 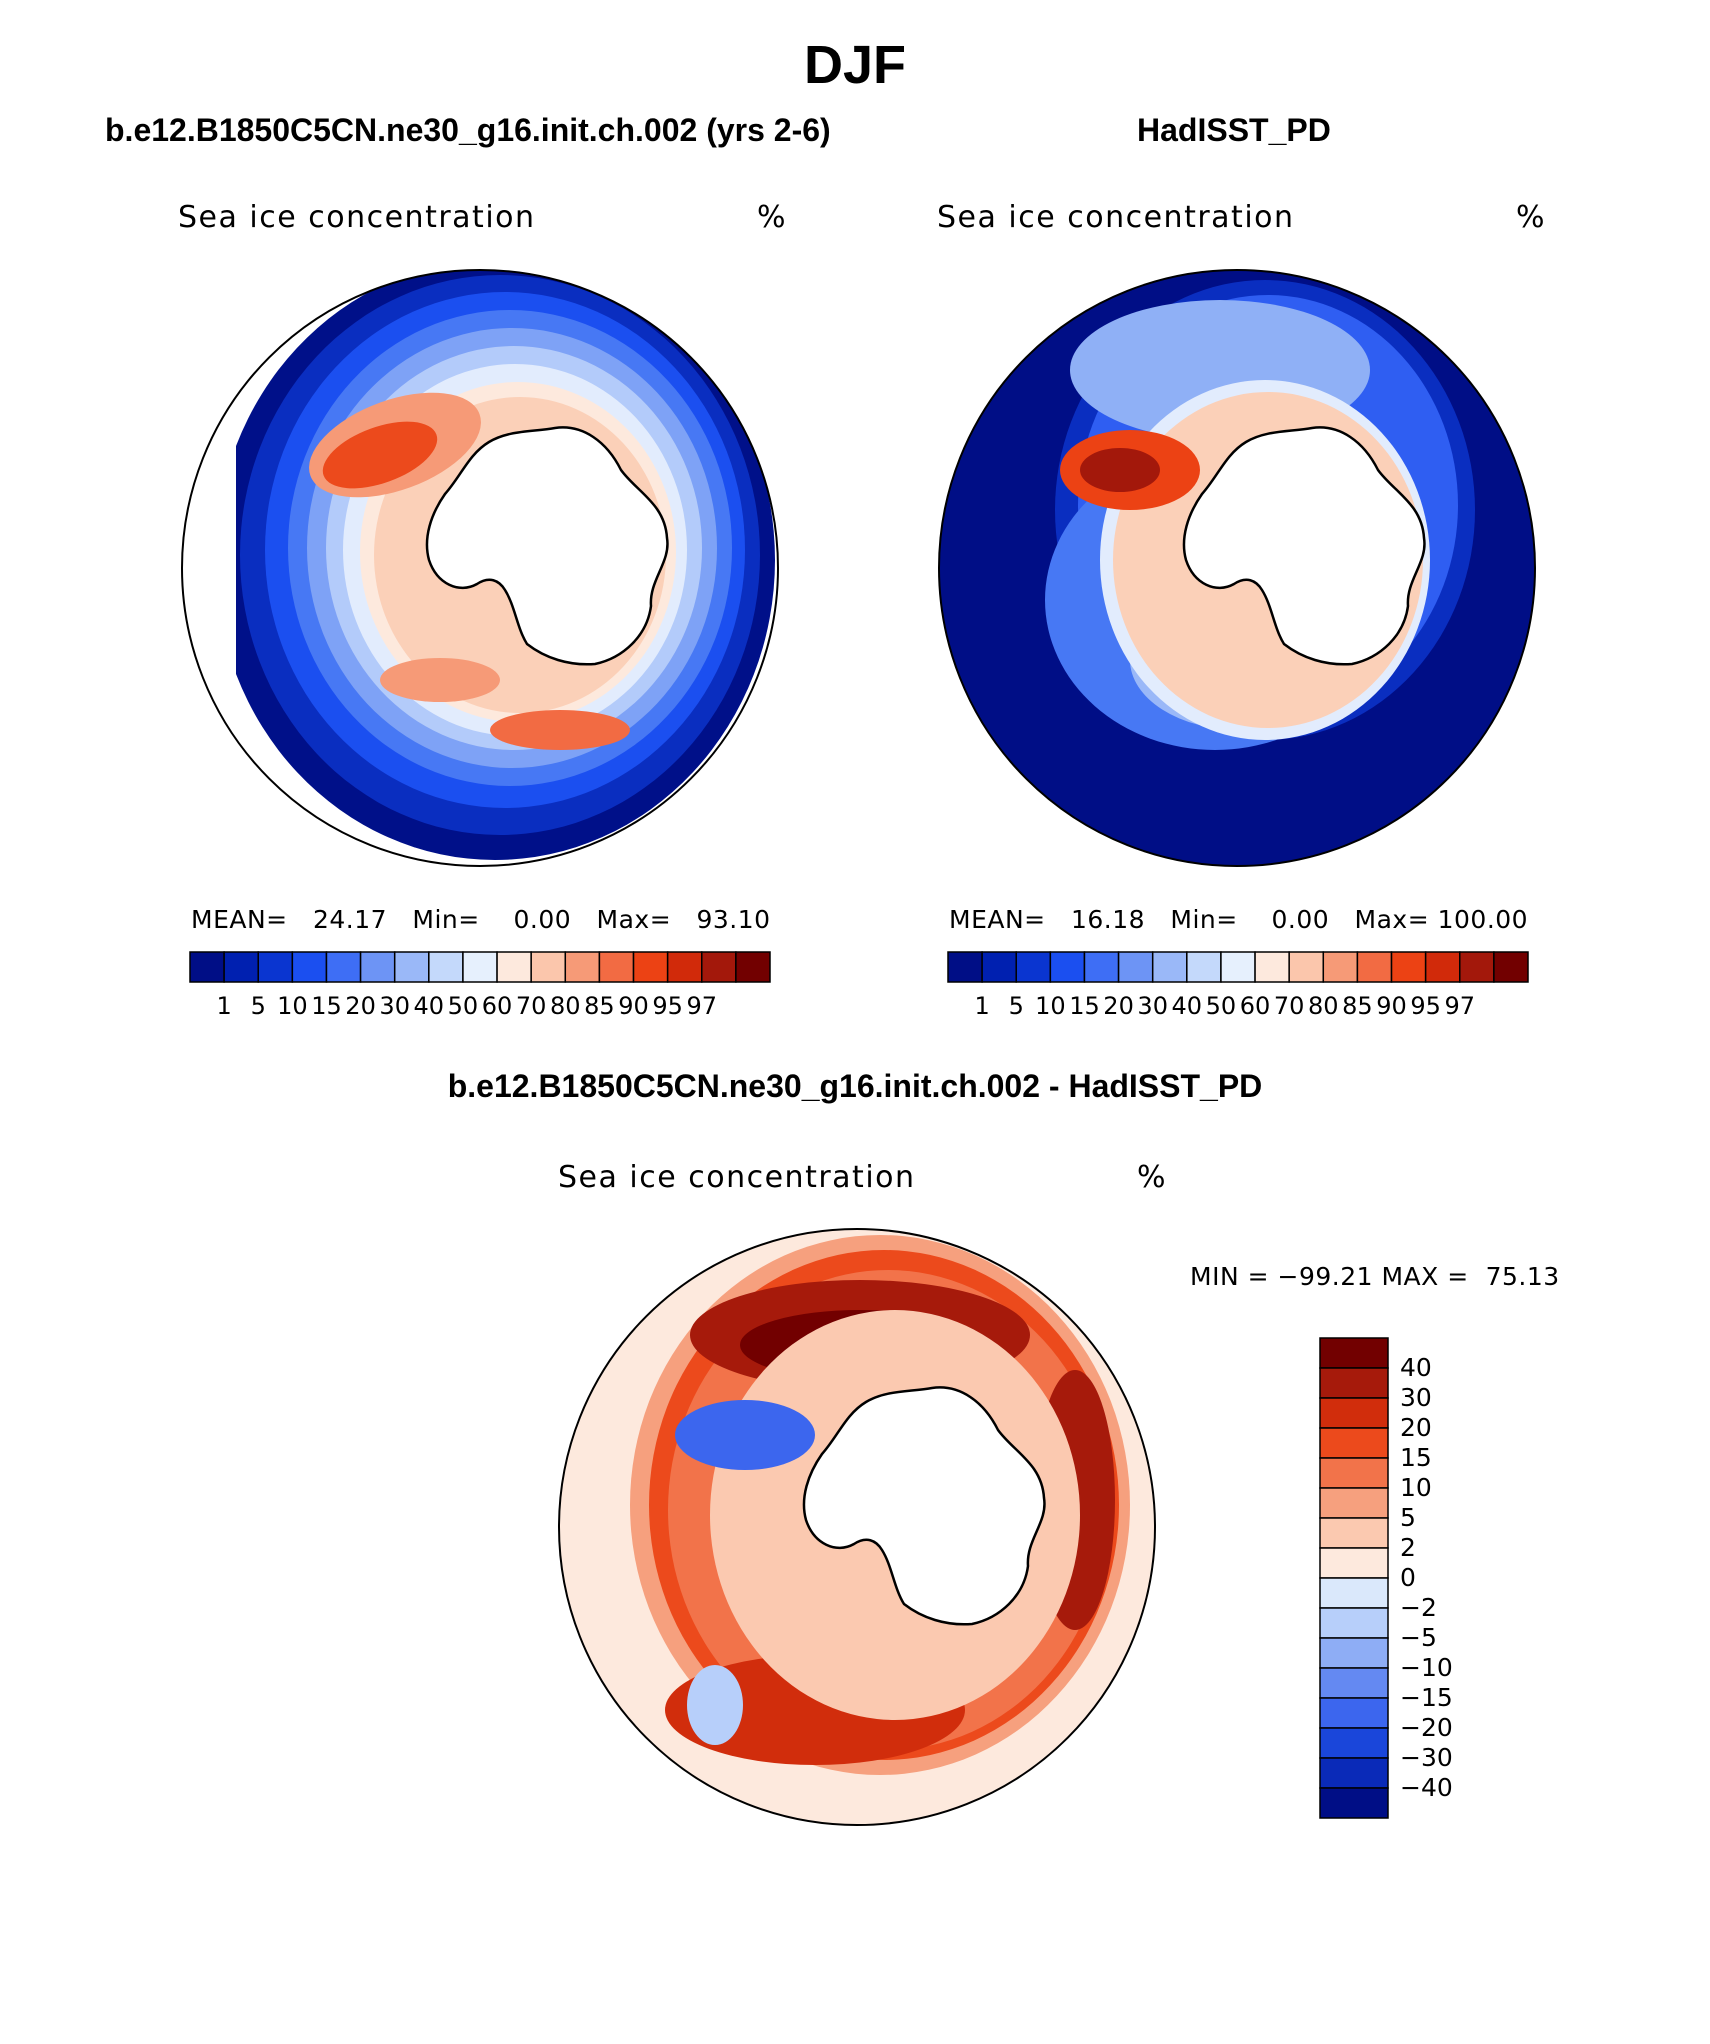 I want to click on model-mean-value: 24.17, so click(x=350, y=919).